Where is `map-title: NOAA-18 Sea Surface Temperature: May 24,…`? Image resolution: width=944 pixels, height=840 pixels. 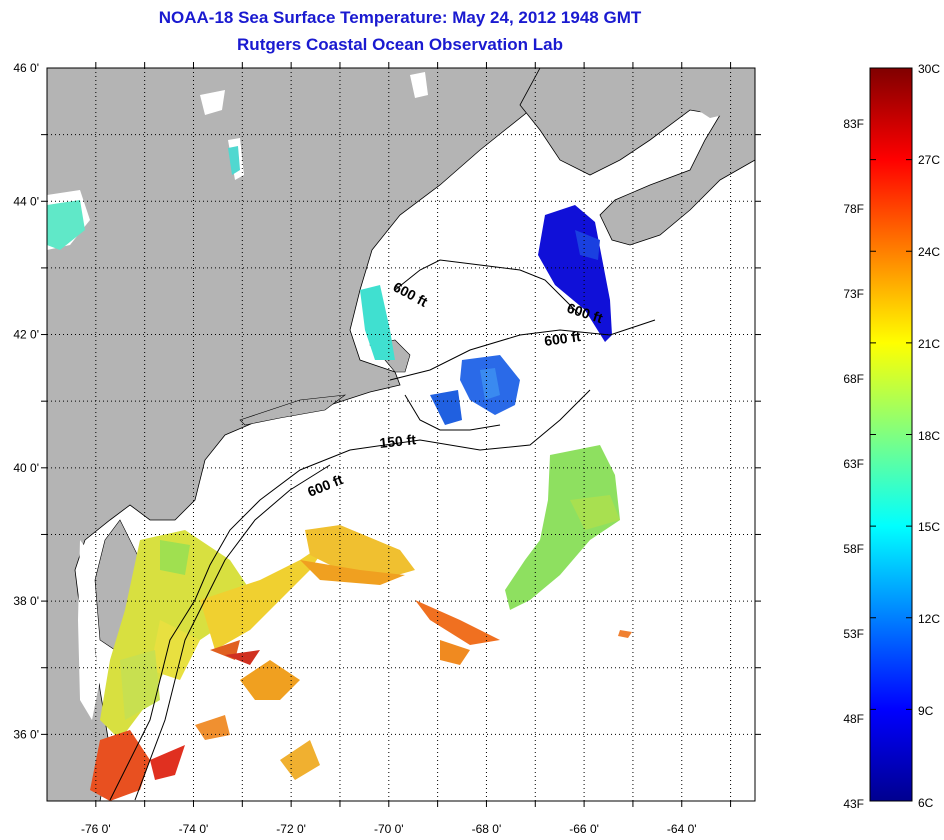 map-title: NOAA-18 Sea Surface Temperature: May 24,… is located at coordinates (400, 17).